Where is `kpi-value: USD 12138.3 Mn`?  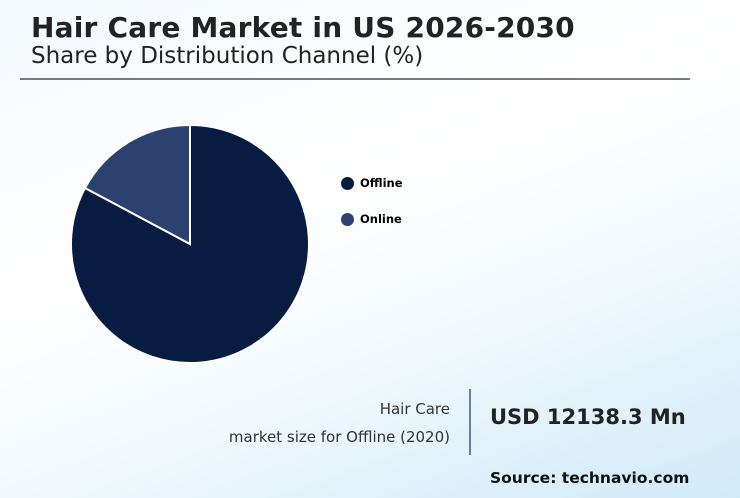 kpi-value: USD 12138.3 Mn is located at coordinates (588, 417).